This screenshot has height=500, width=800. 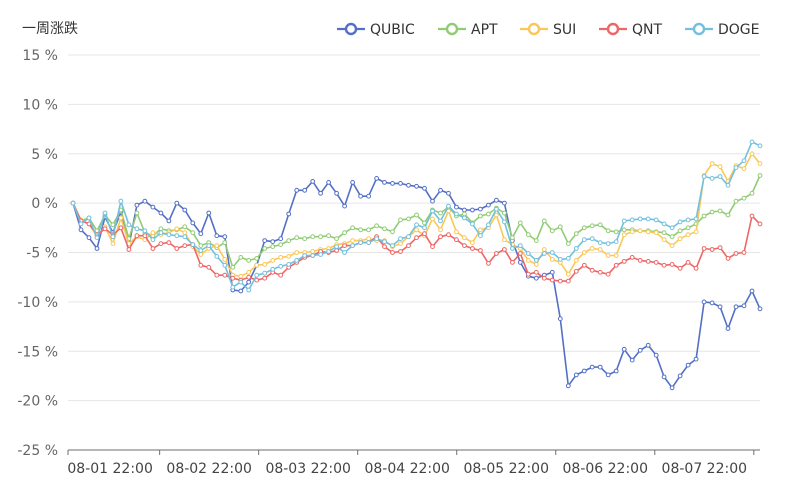 What do you see at coordinates (406, 469) in the screenshot?
I see `x-tick-label: 08-04 22:00` at bounding box center [406, 469].